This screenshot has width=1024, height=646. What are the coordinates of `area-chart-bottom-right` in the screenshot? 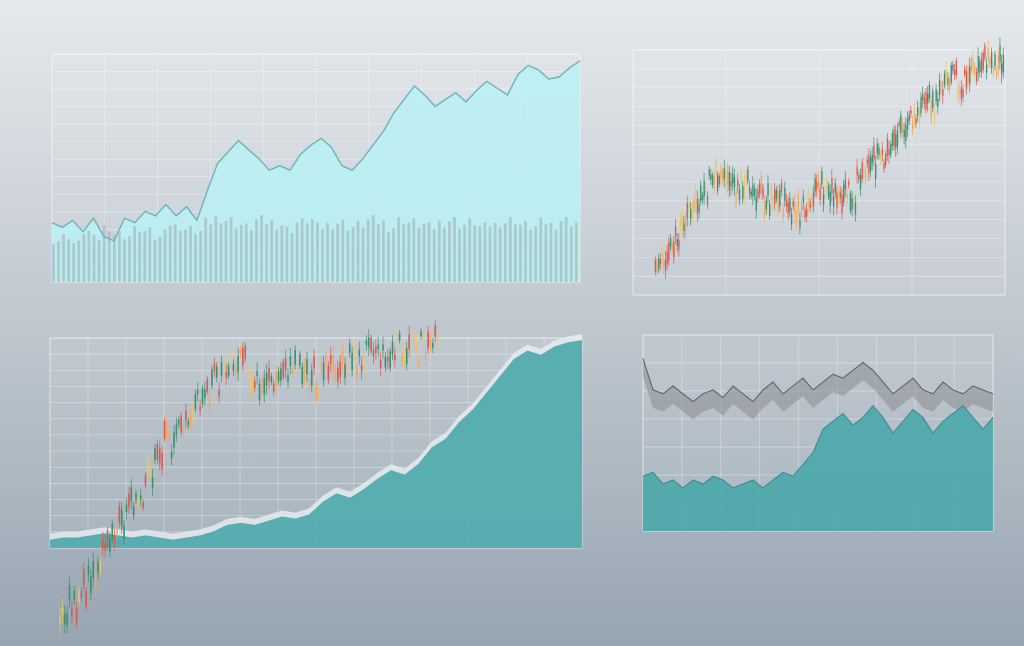 It's located at (818, 433).